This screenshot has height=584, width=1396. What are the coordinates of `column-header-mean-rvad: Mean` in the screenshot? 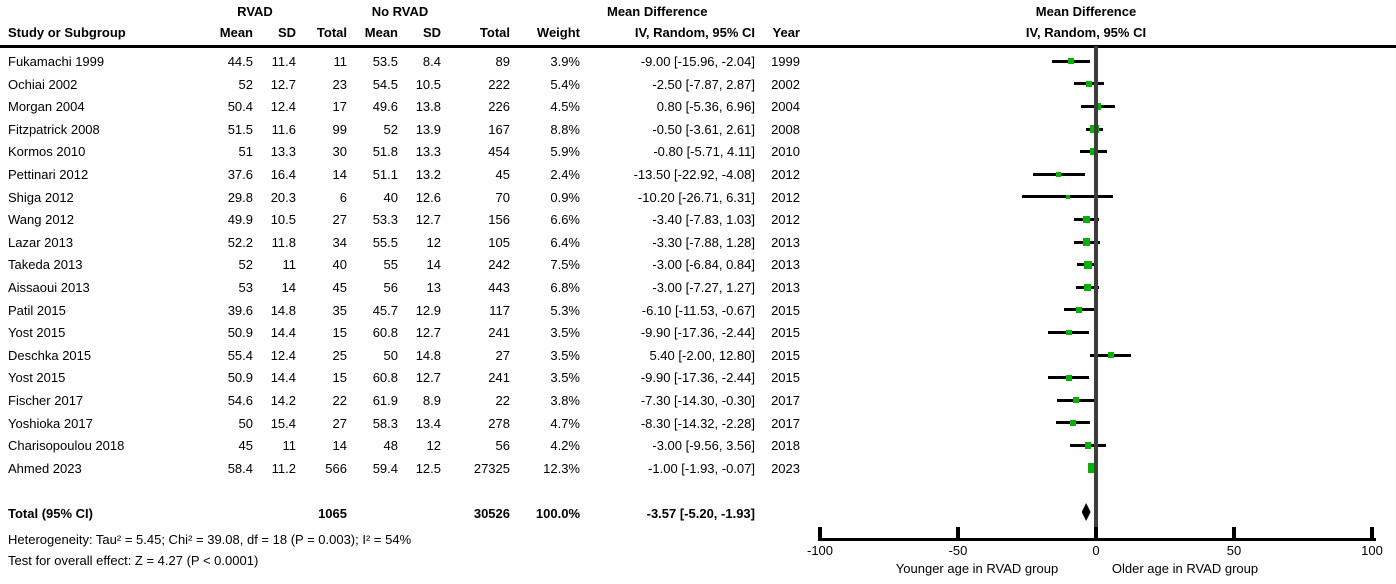 It's located at (236, 32).